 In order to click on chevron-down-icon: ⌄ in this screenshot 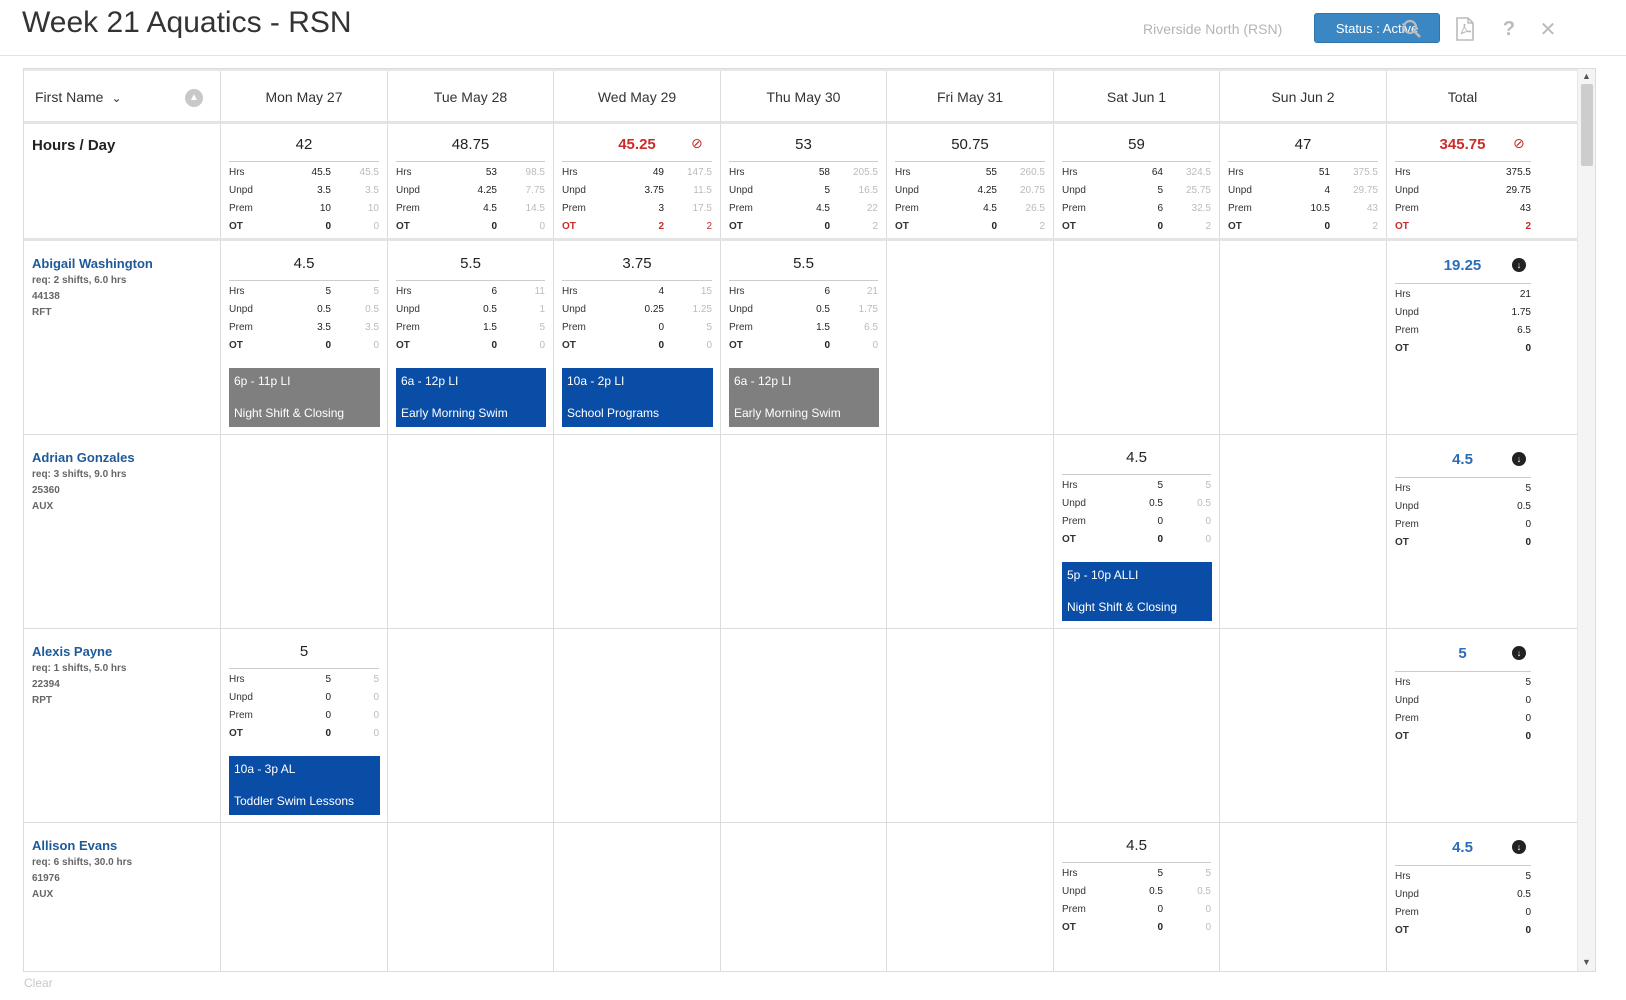, I will do `click(116, 98)`.